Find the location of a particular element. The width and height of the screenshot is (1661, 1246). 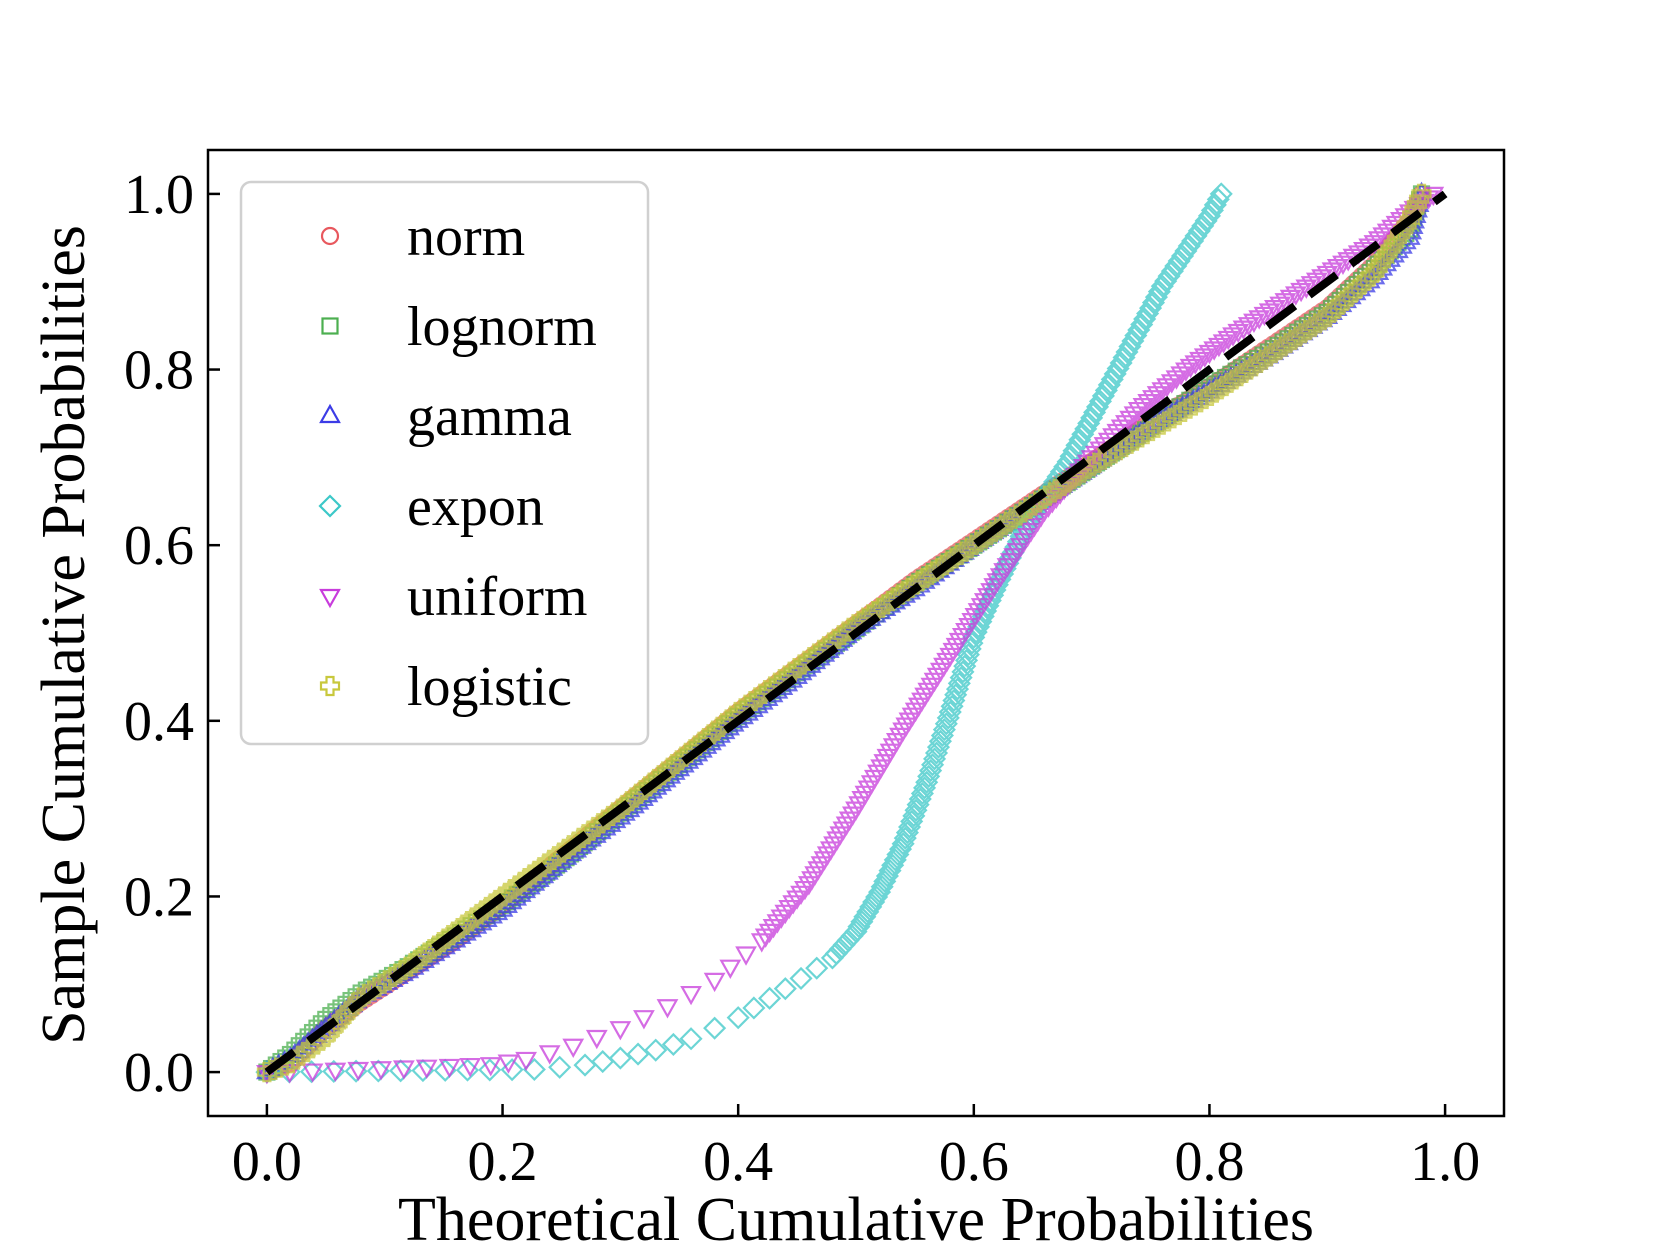

legend-label: lognorm is located at coordinates (502, 327).